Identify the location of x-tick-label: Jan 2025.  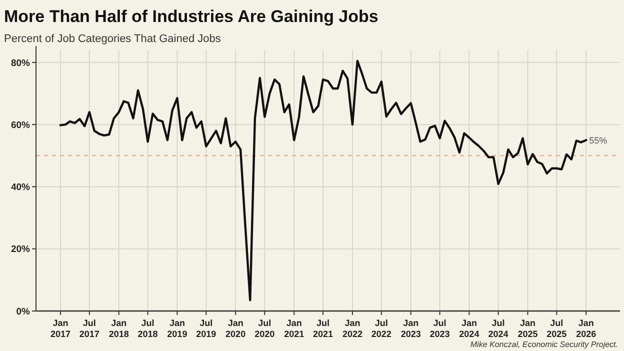
(528, 328).